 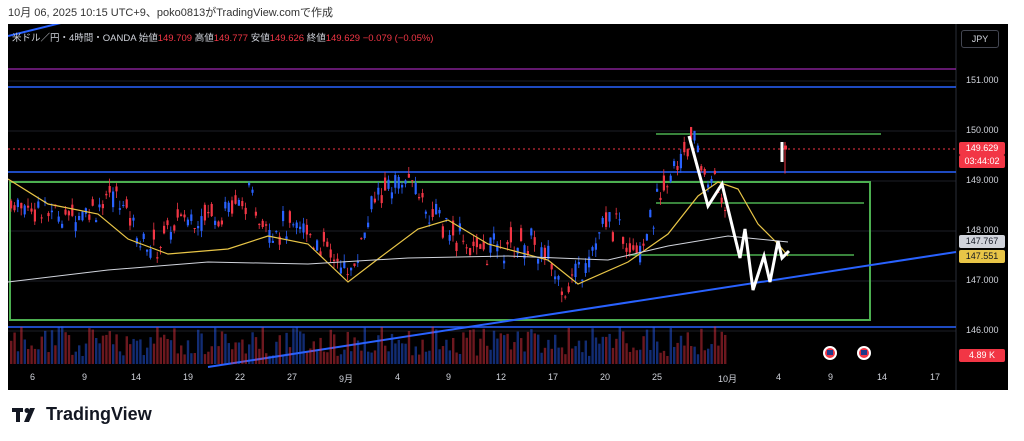 What do you see at coordinates (188, 377) in the screenshot?
I see `time-tick: 19` at bounding box center [188, 377].